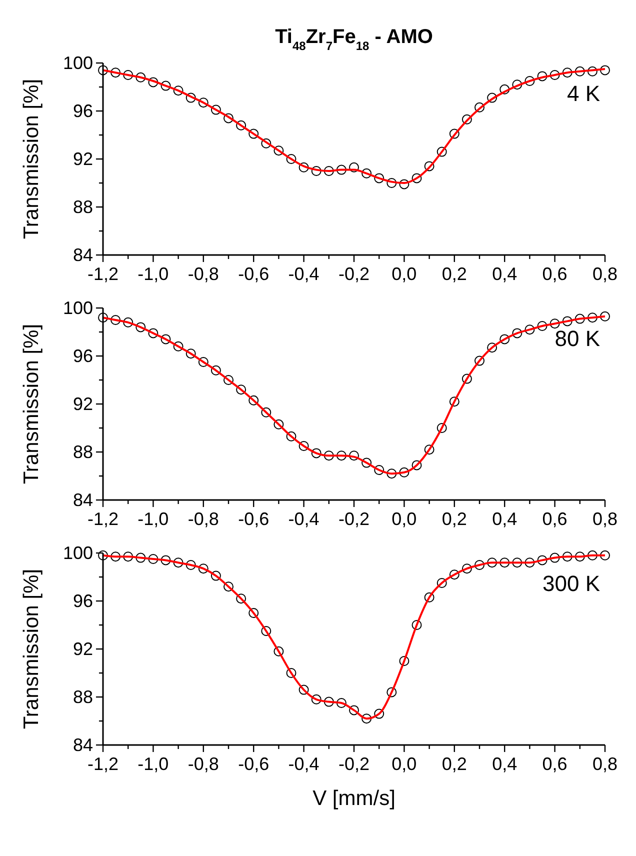 This screenshot has width=636, height=856. I want to click on x-tick-label: -0,8, so click(203, 764).